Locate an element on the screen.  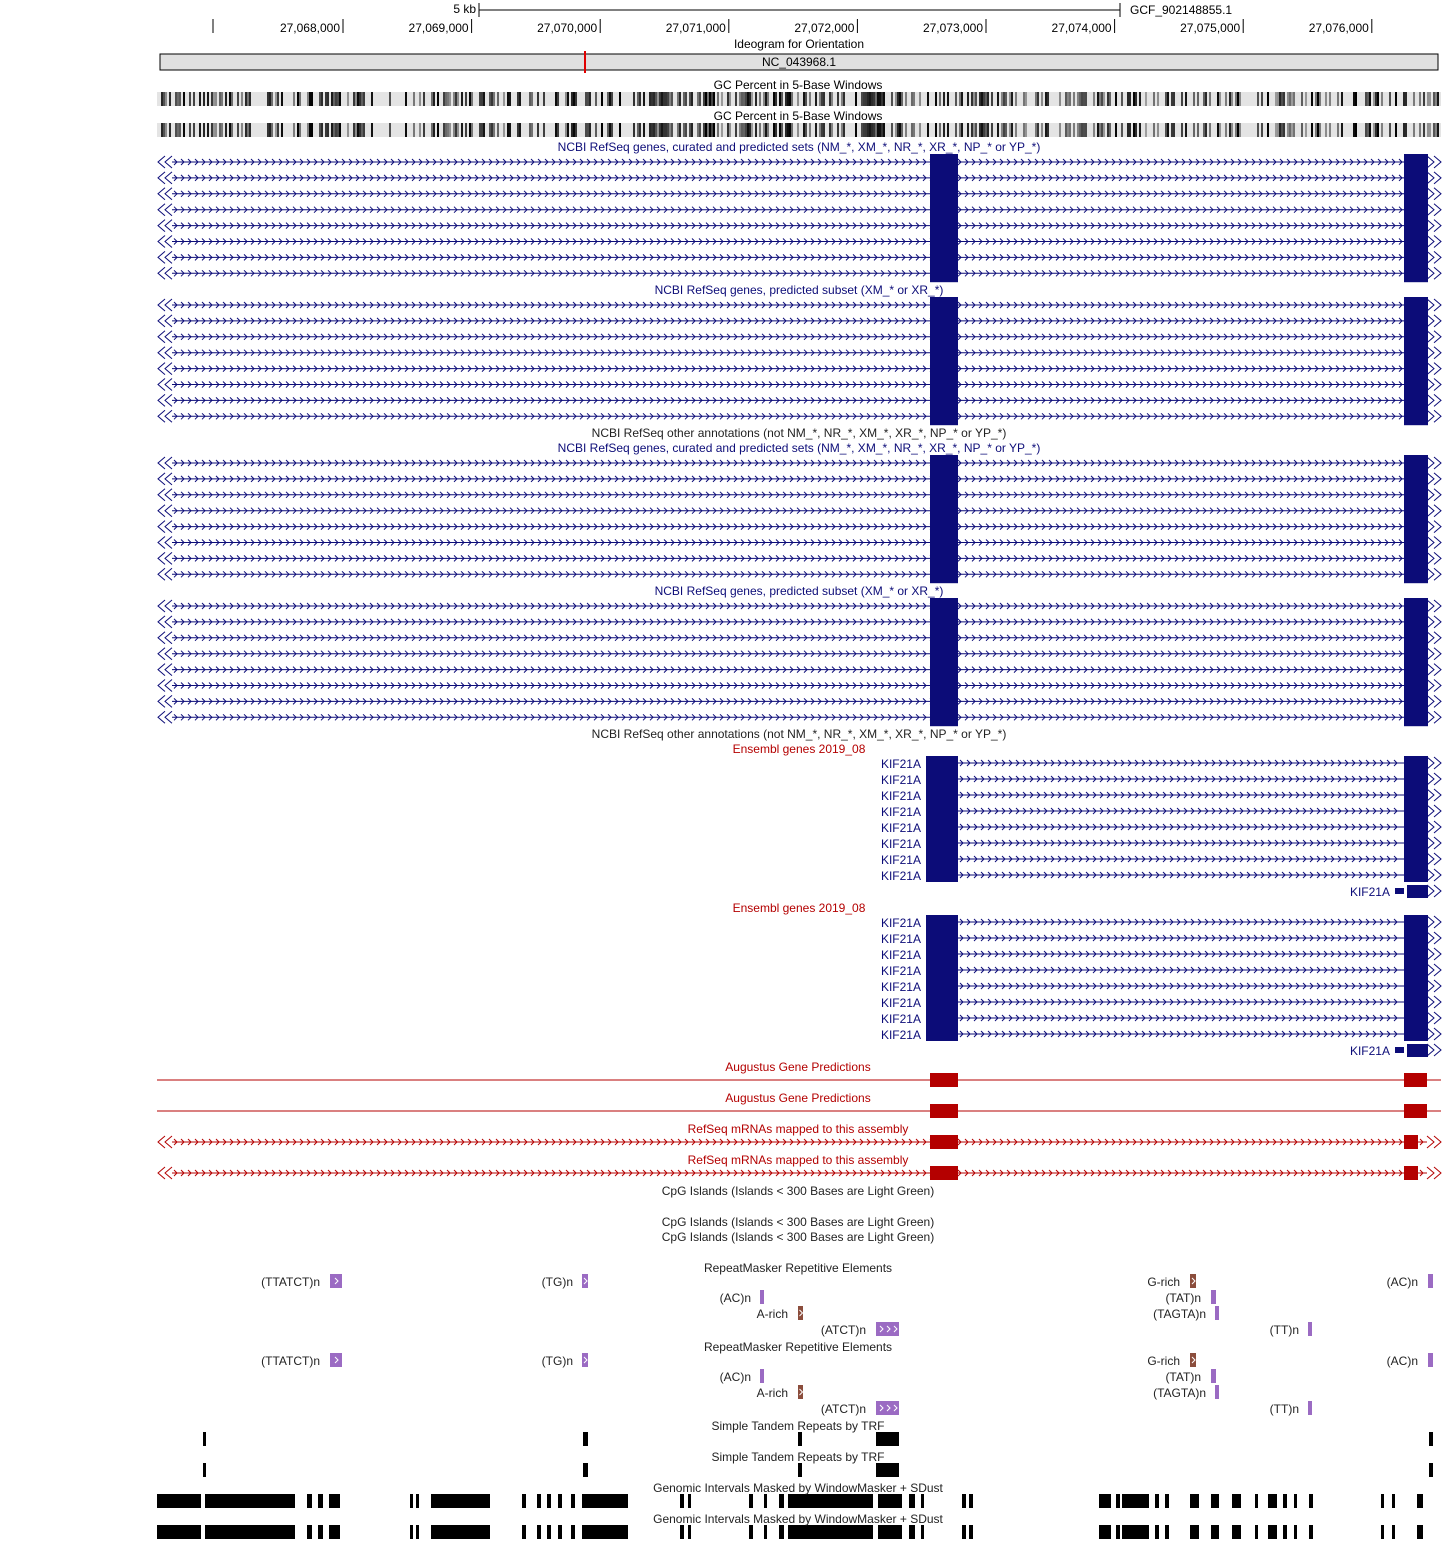
ideogram-track: Ideogram for Orientation NC_043968.1 is located at coordinates (799, 55).